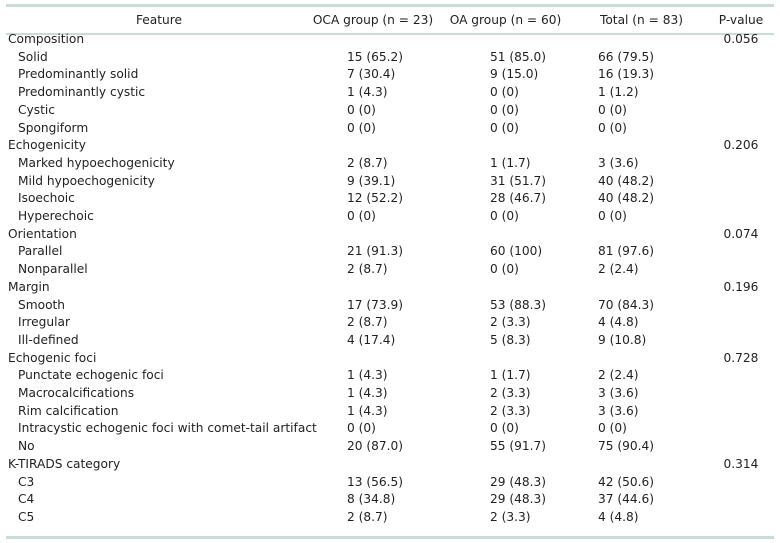 The image size is (780, 543). What do you see at coordinates (367, 322) in the screenshot?
I see `cell-oca: 2 (8.7)` at bounding box center [367, 322].